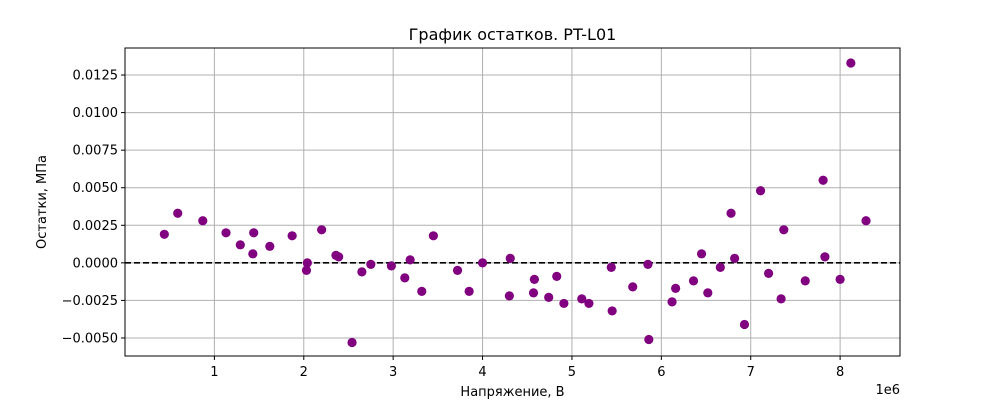 Image resolution: width=1000 pixels, height=400 pixels. I want to click on x-tick-label: 7, so click(751, 372).